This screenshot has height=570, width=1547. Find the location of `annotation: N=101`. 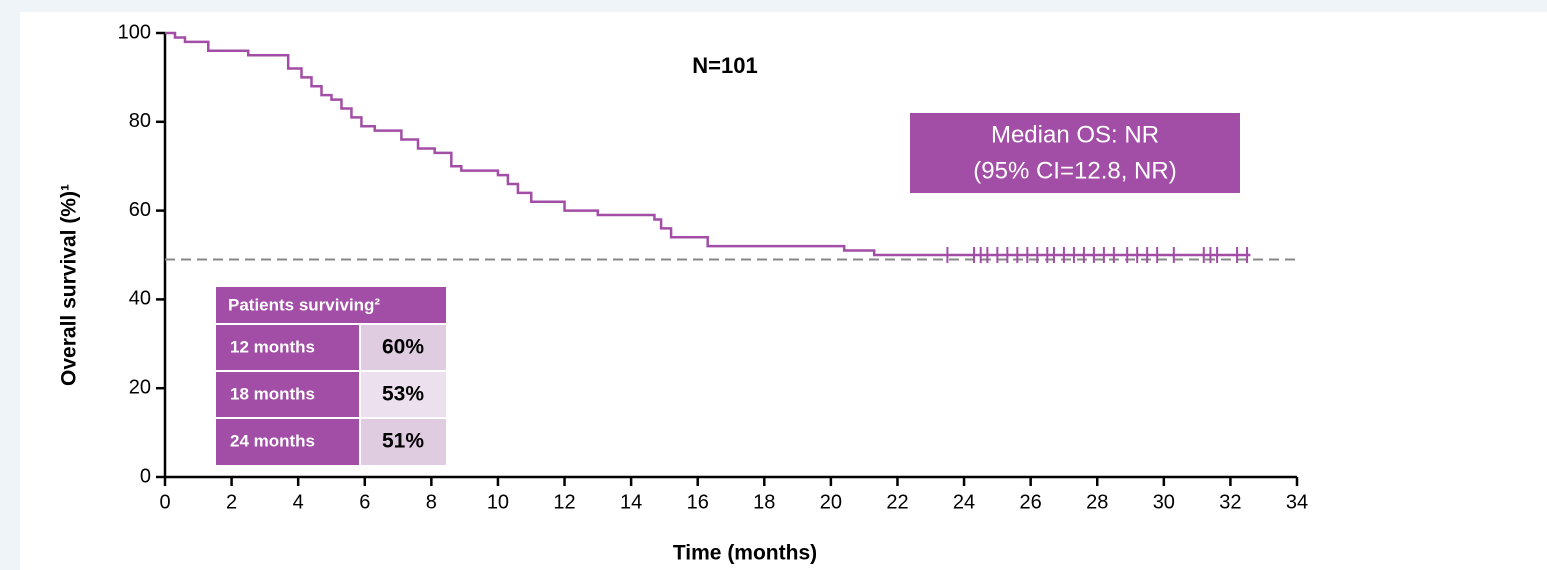

annotation: N=101 is located at coordinates (724, 65).